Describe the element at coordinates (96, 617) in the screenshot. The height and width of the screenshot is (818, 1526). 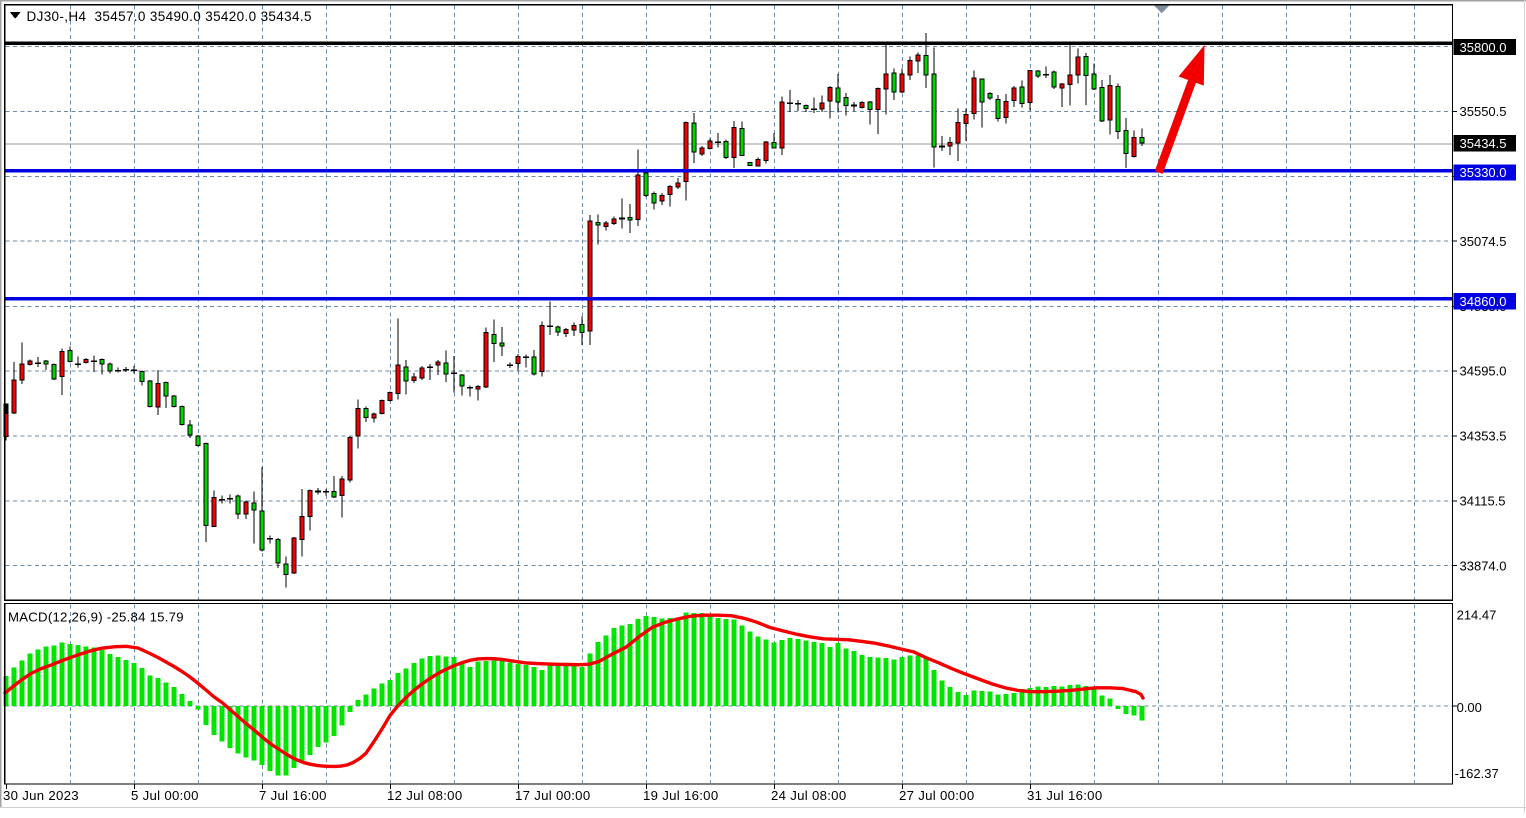
I see `svg-text: MACD(12,26,9) -25.84 15.79` at that location.